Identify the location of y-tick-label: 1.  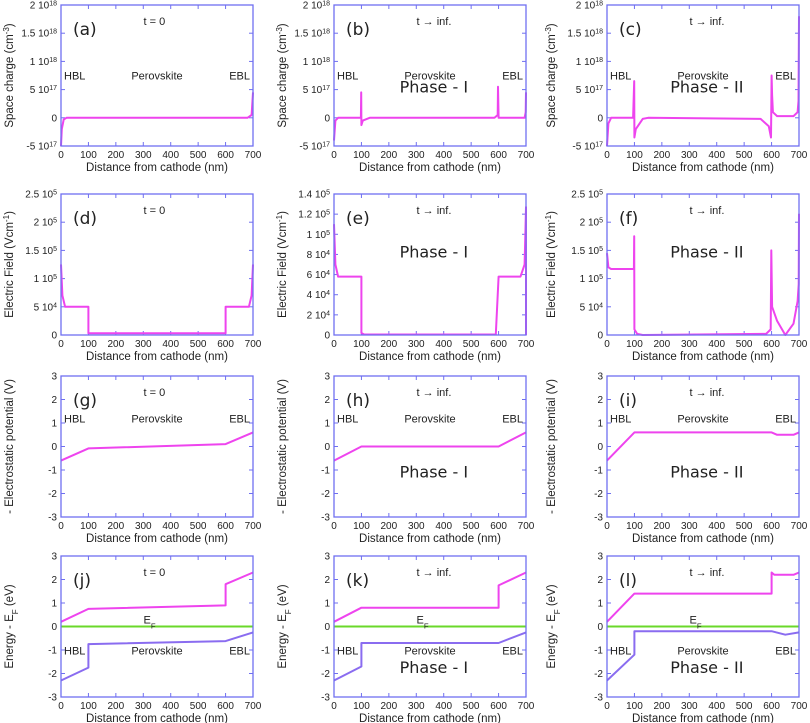
(54, 424).